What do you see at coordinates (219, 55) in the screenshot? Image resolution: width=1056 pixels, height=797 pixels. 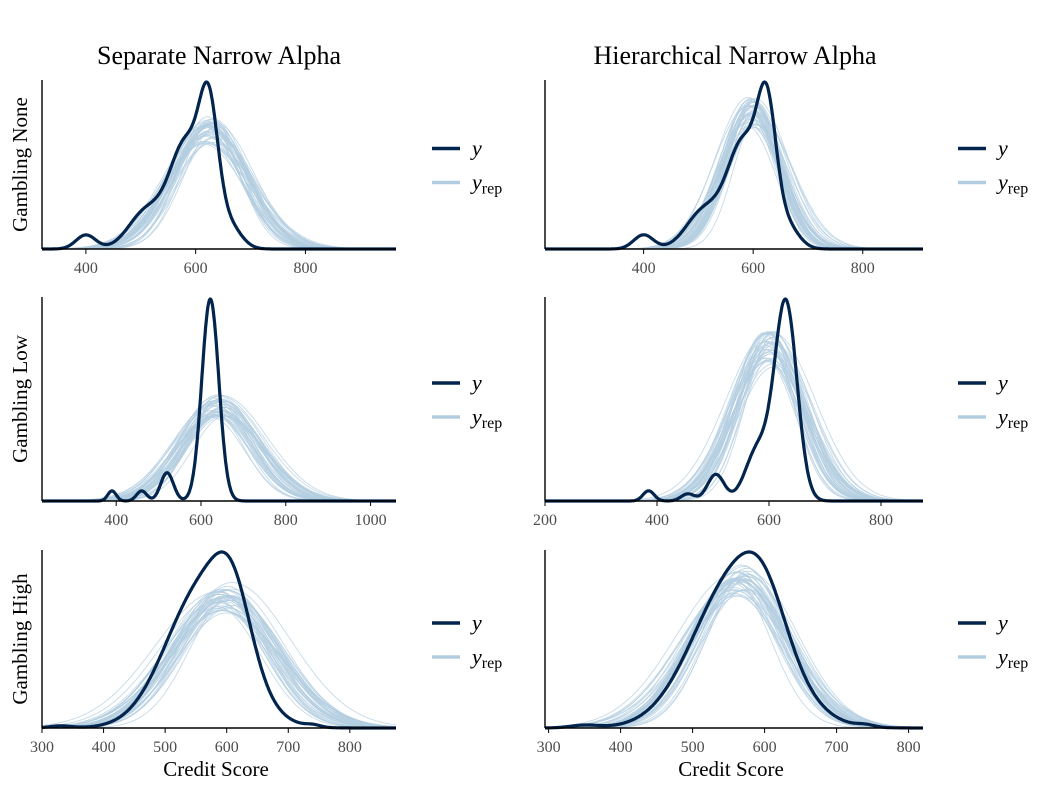 I see `panel-title: Separate Narrow Alpha` at bounding box center [219, 55].